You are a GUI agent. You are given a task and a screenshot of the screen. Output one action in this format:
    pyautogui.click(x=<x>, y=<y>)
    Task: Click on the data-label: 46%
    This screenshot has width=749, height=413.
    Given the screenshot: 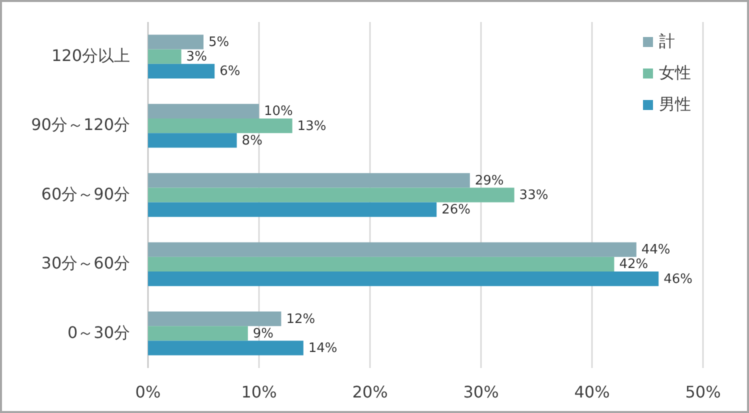 What is the action you would take?
    pyautogui.click(x=678, y=279)
    